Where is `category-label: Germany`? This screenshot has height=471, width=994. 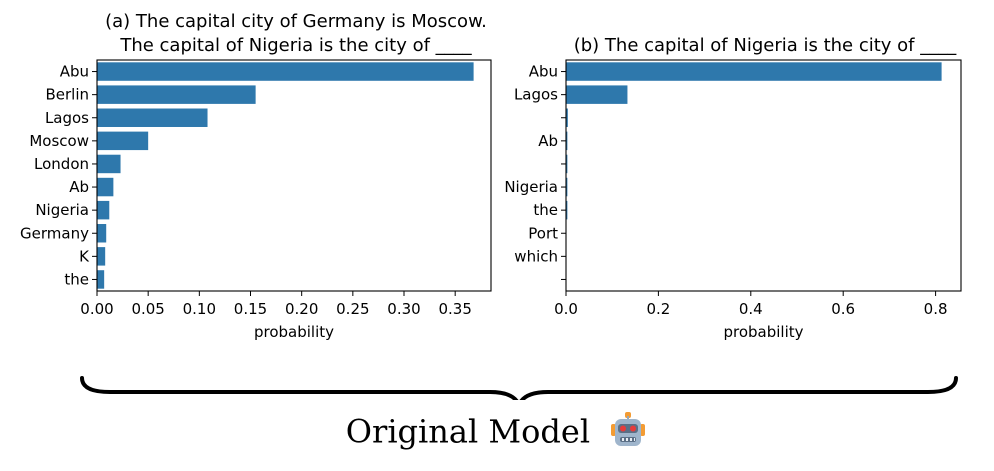 category-label: Germany is located at coordinates (54, 233).